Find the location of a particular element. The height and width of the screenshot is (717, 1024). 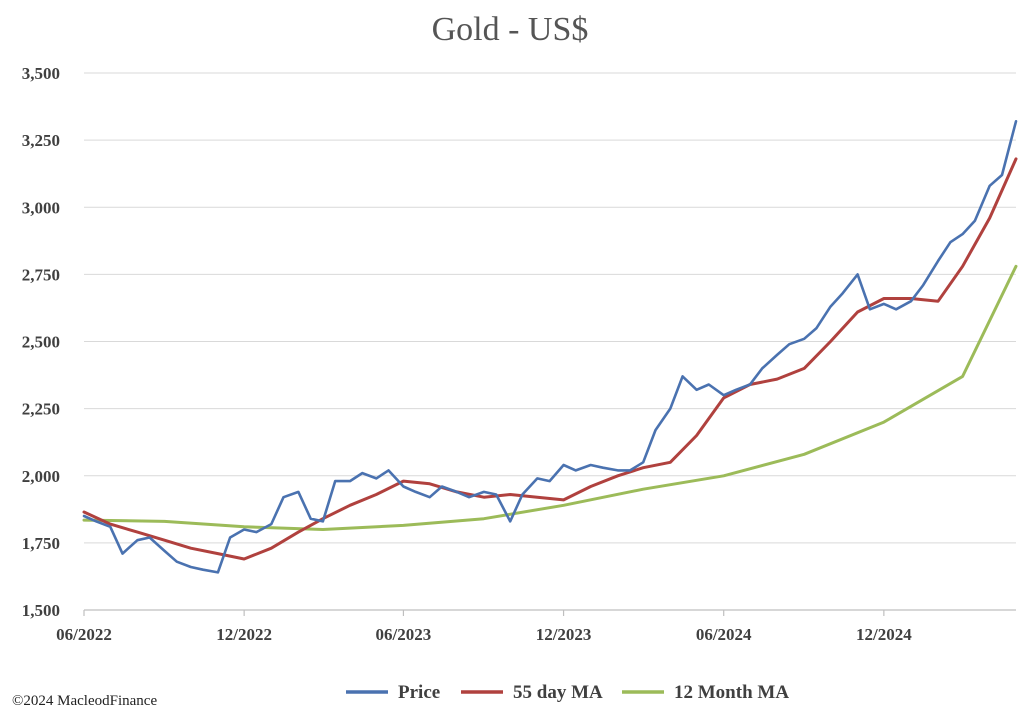

legend-label-12-month-ma: 12 Month MA is located at coordinates (731, 692).